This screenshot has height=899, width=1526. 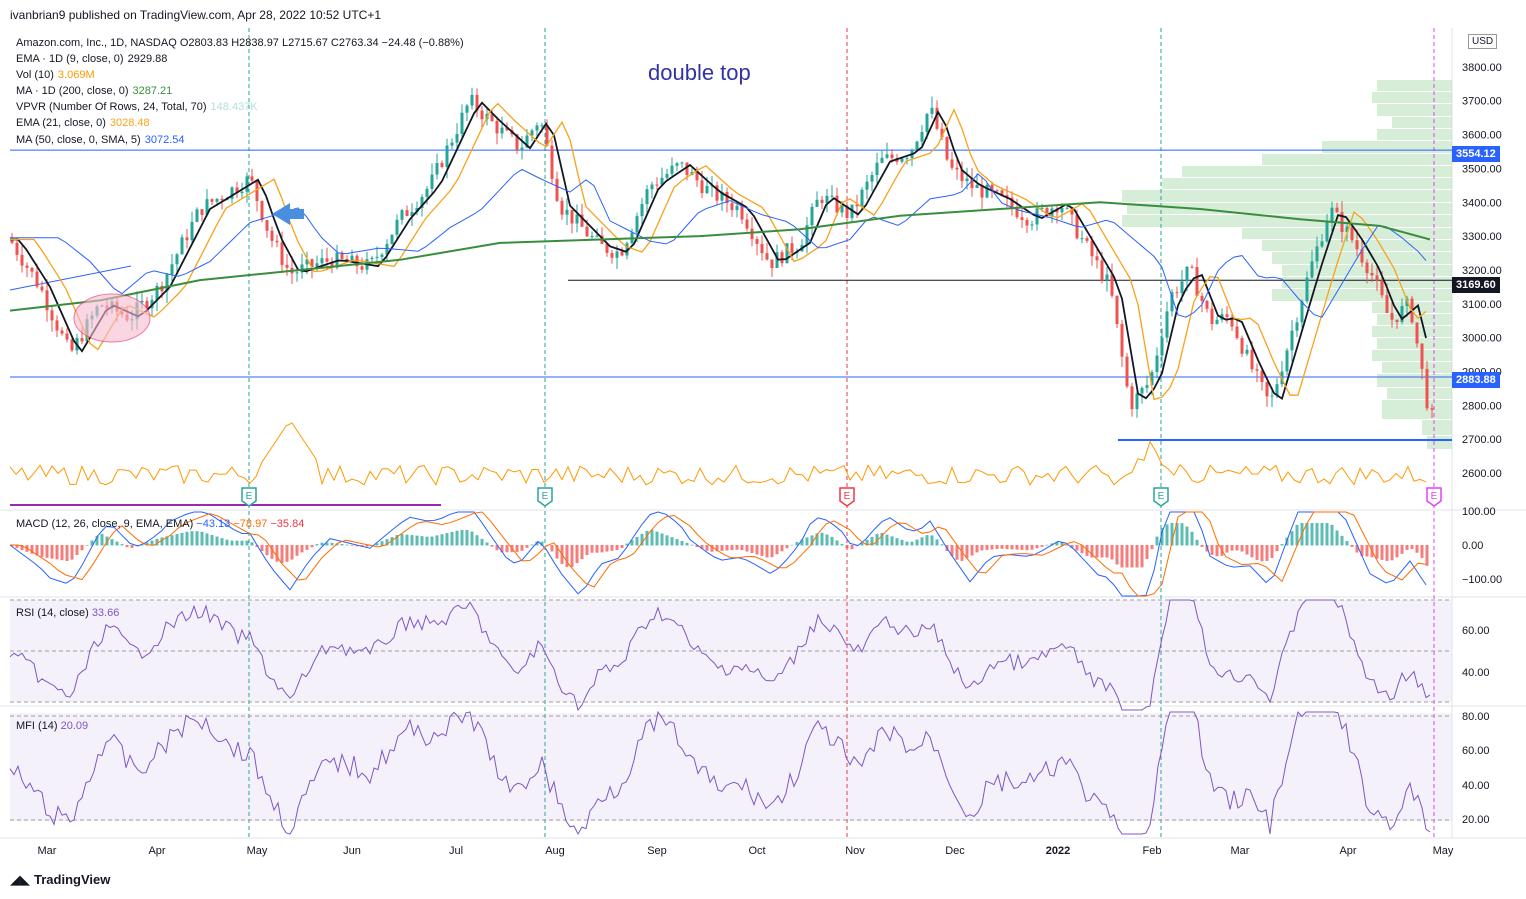 What do you see at coordinates (287, 524) in the screenshot?
I see `macd-hist-value: −35.84` at bounding box center [287, 524].